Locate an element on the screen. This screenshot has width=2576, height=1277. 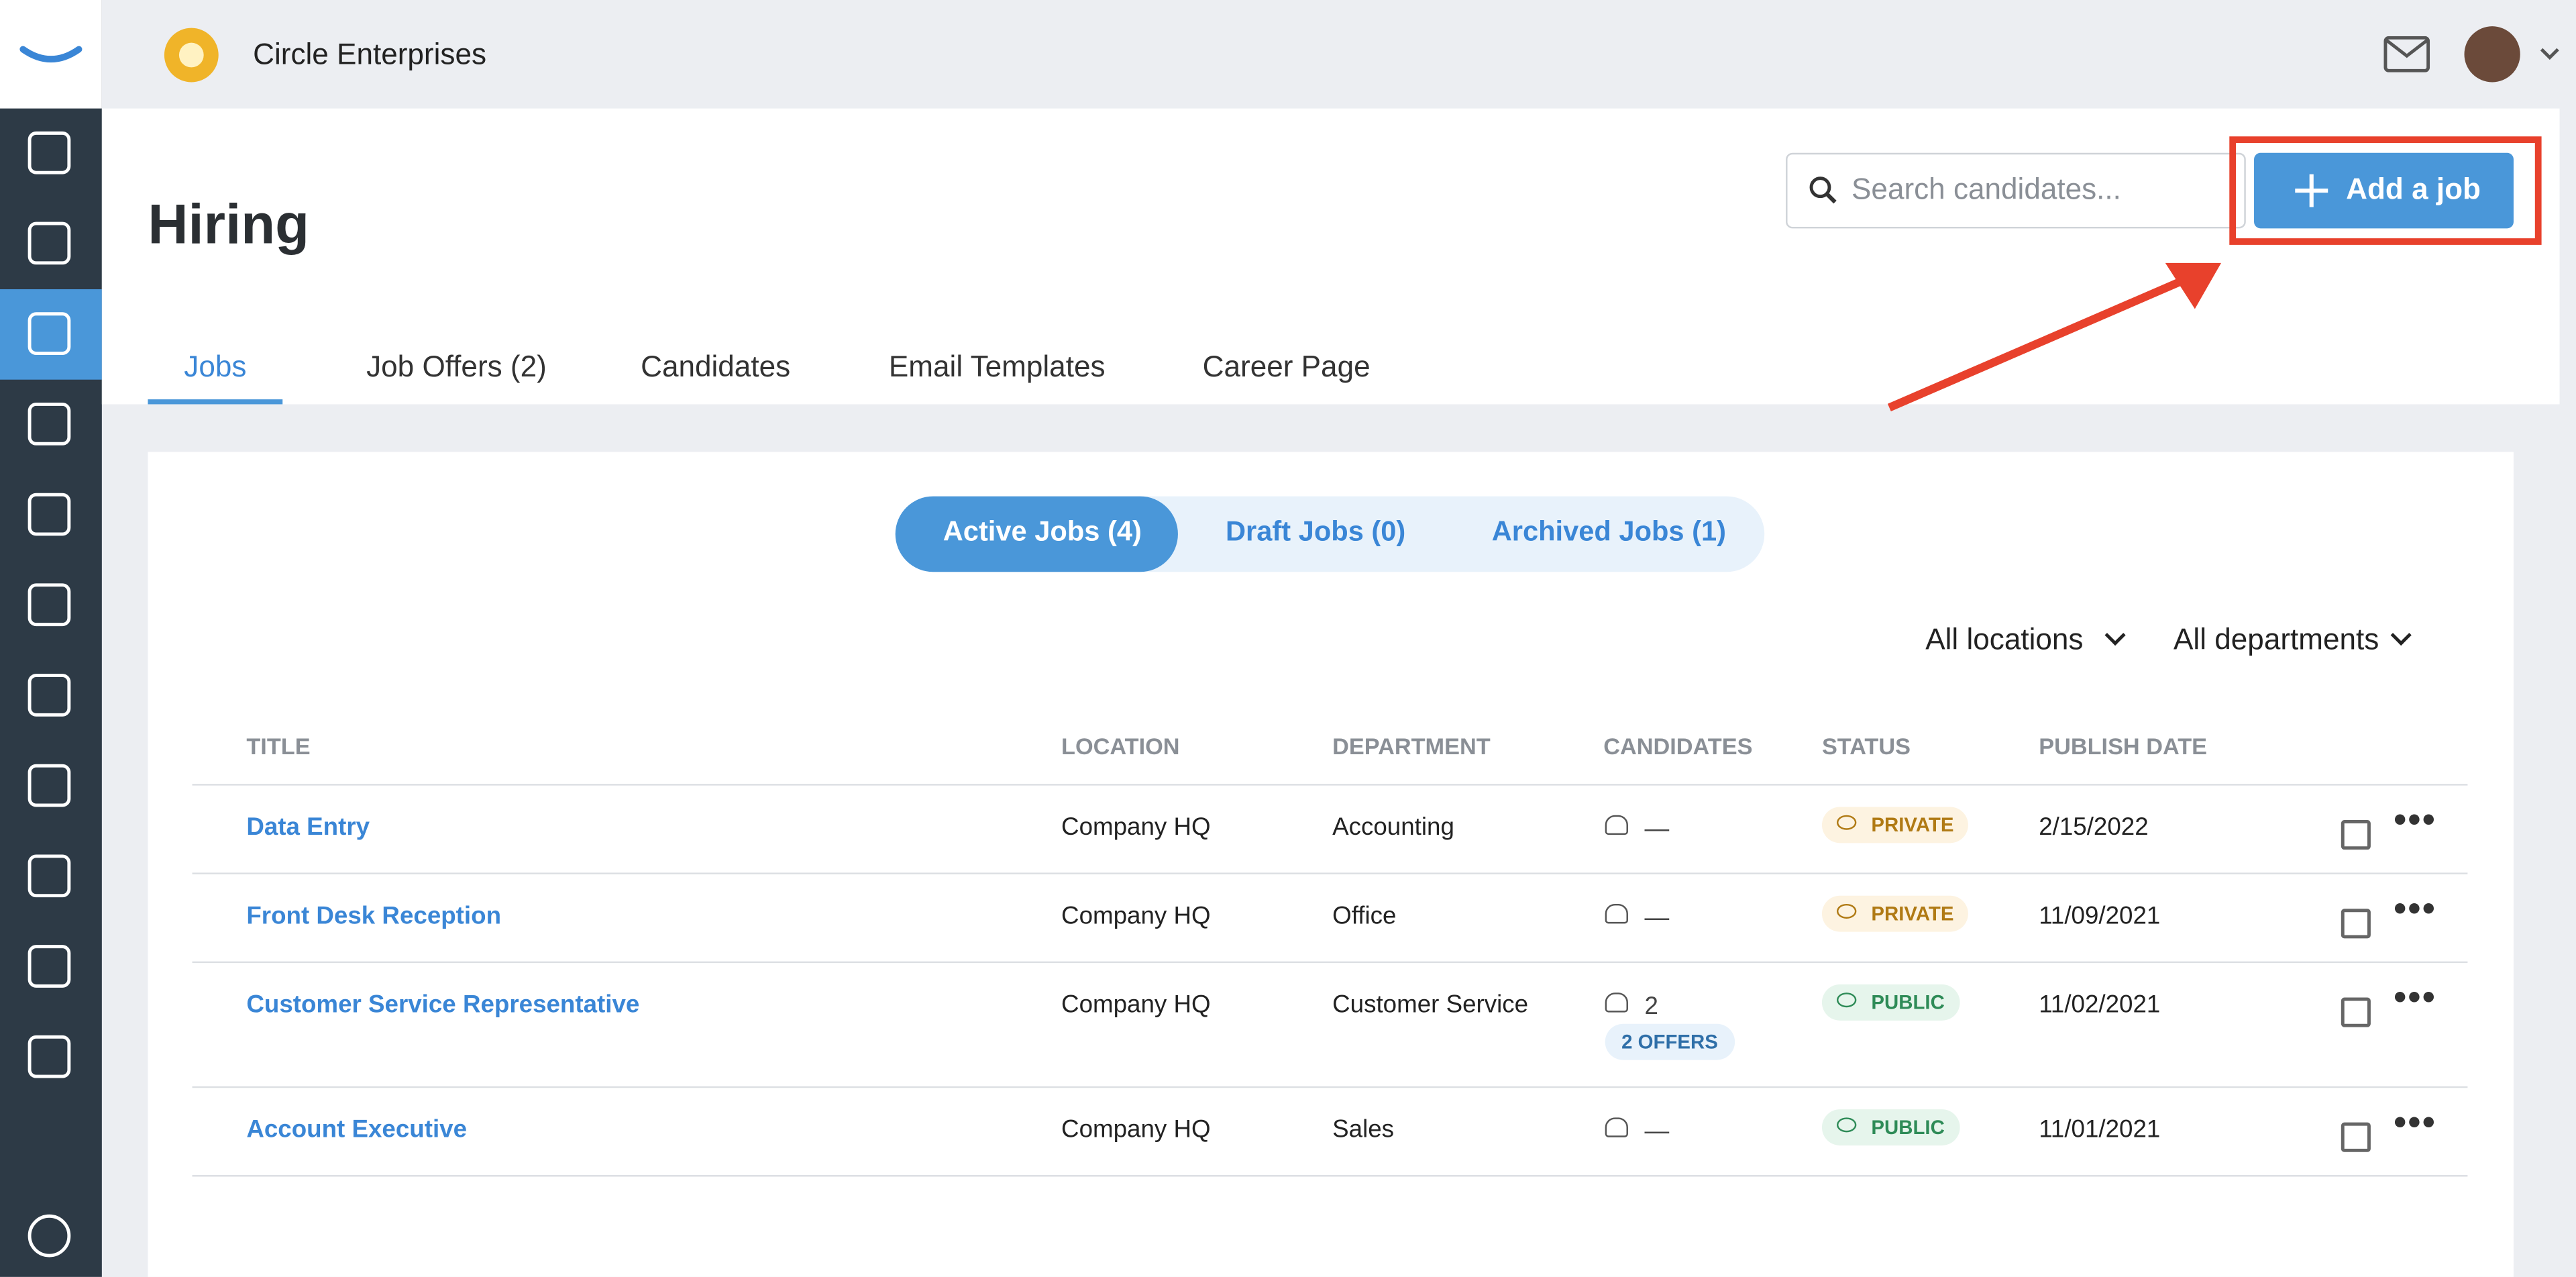
tab: Email Templates is located at coordinates (997, 366).